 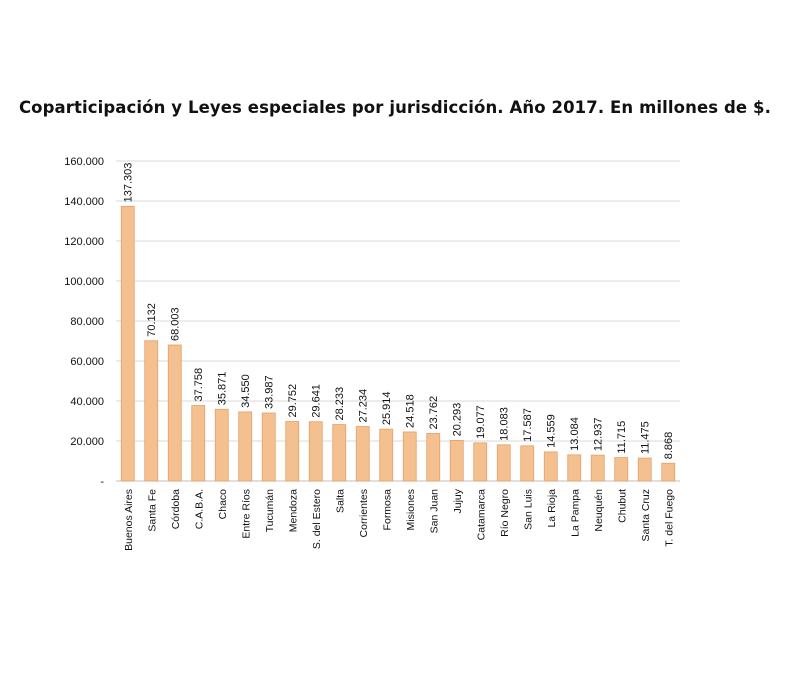 I want to click on category-label: Entre Ríos, so click(x=246, y=514).